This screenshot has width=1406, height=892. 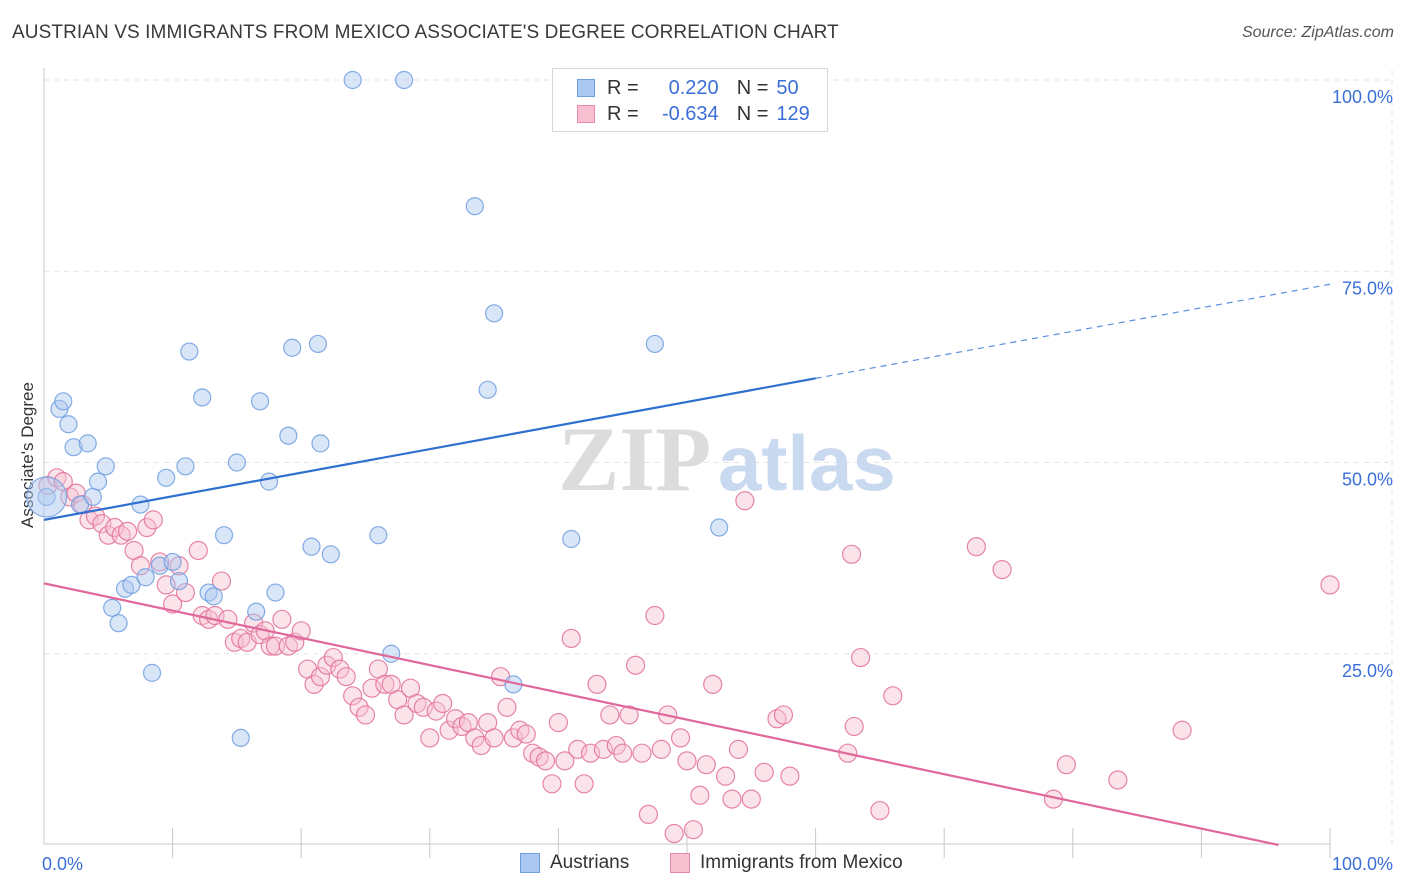 What do you see at coordinates (1073, 331) in the screenshot?
I see `trend-line-austrians-extension` at bounding box center [1073, 331].